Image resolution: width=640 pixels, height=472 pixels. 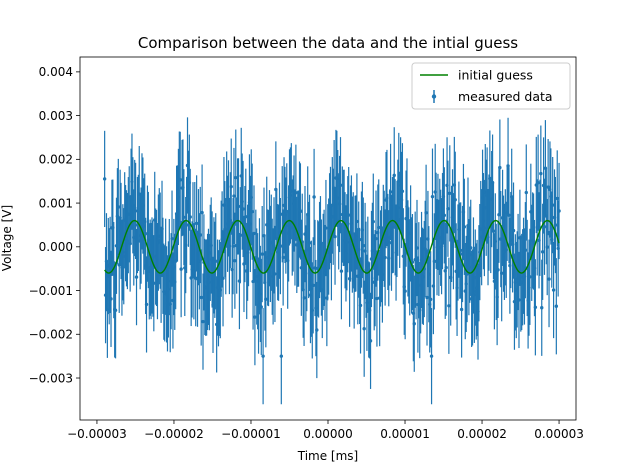 What do you see at coordinates (559, 434) in the screenshot?
I see `x-tick-label: 0.00003` at bounding box center [559, 434].